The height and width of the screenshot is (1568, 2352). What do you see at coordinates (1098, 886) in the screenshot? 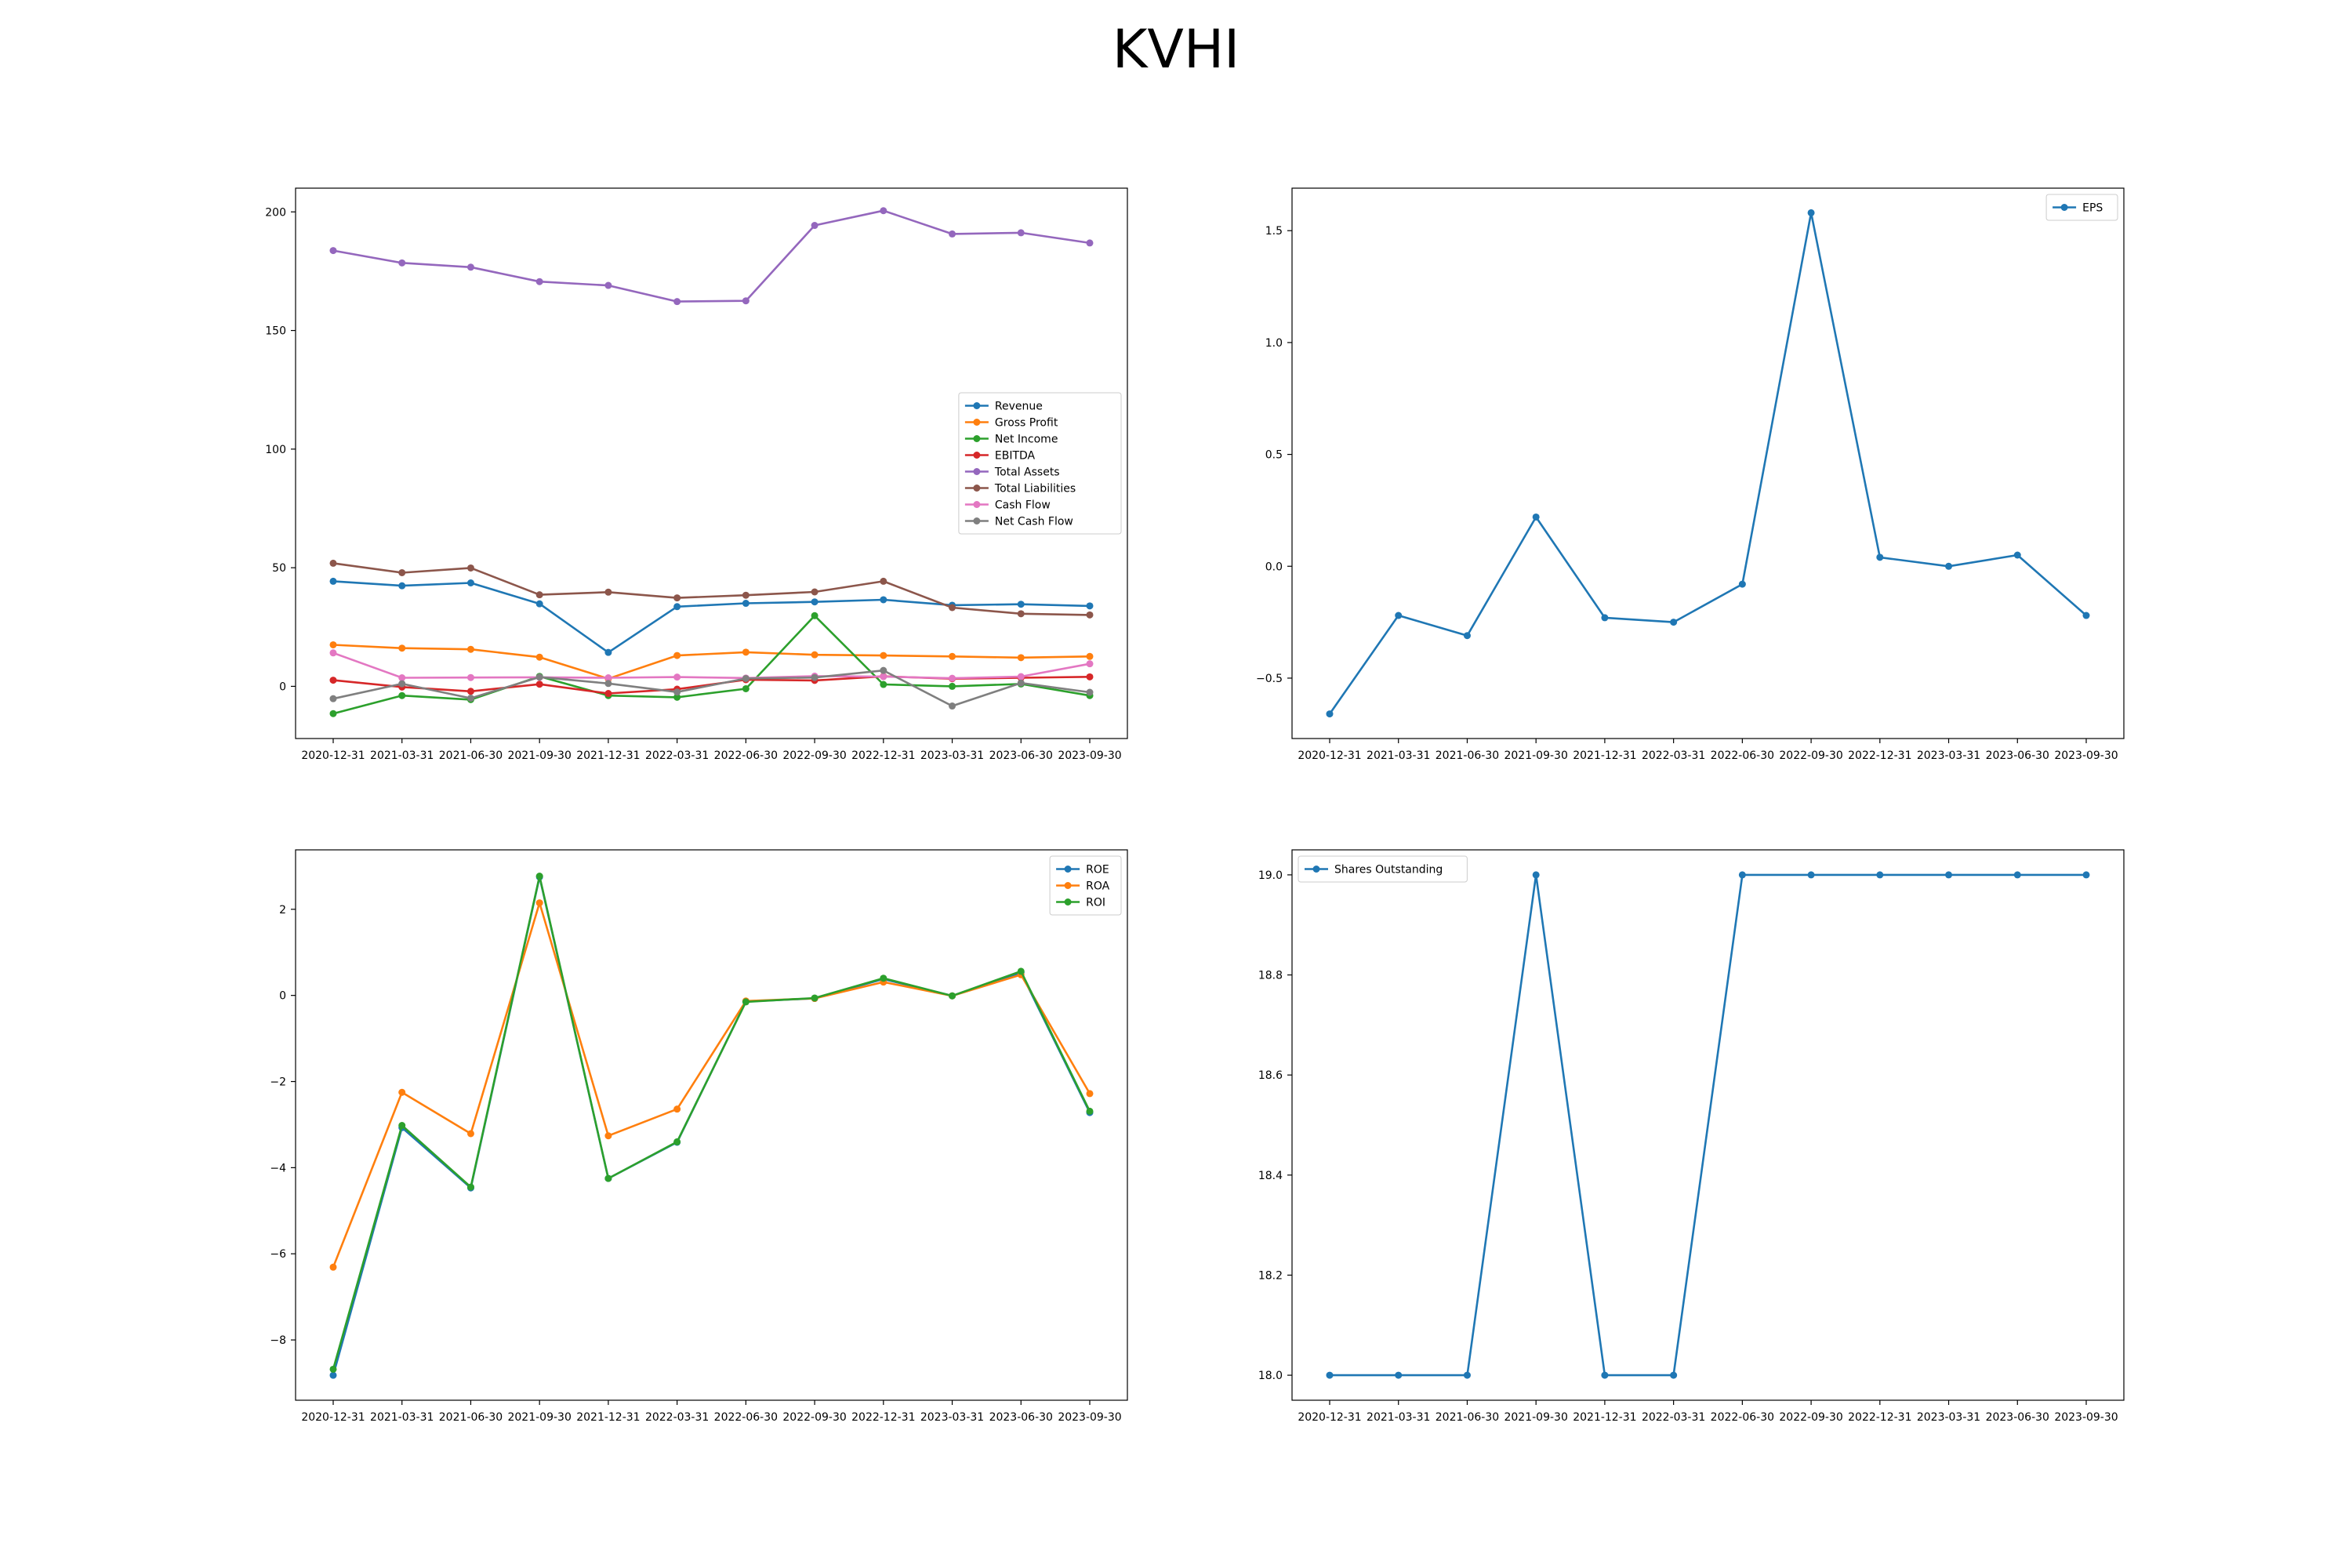
I see `legend-label-roa: ROA` at bounding box center [1098, 886].